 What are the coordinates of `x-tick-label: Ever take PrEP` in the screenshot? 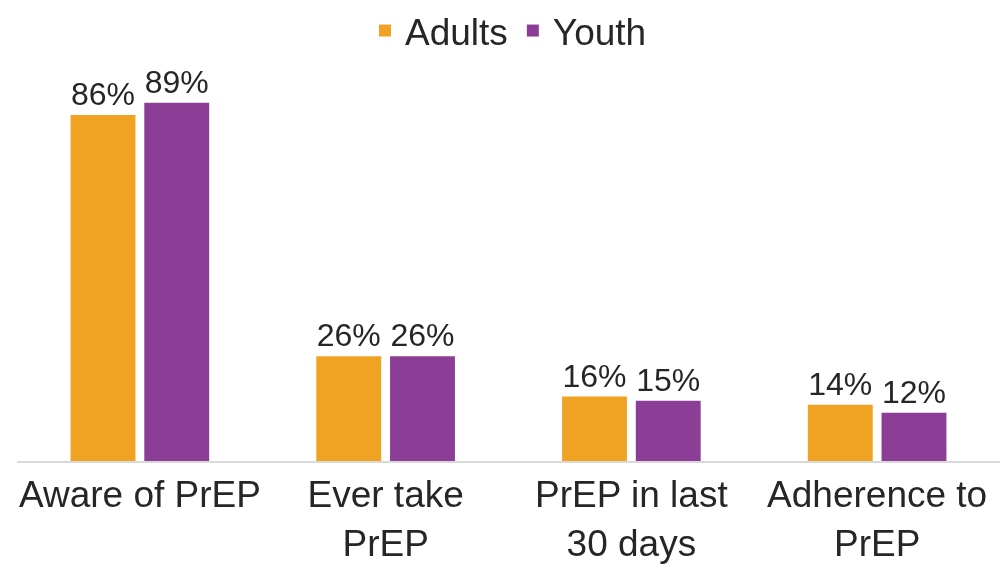 It's located at (385, 519).